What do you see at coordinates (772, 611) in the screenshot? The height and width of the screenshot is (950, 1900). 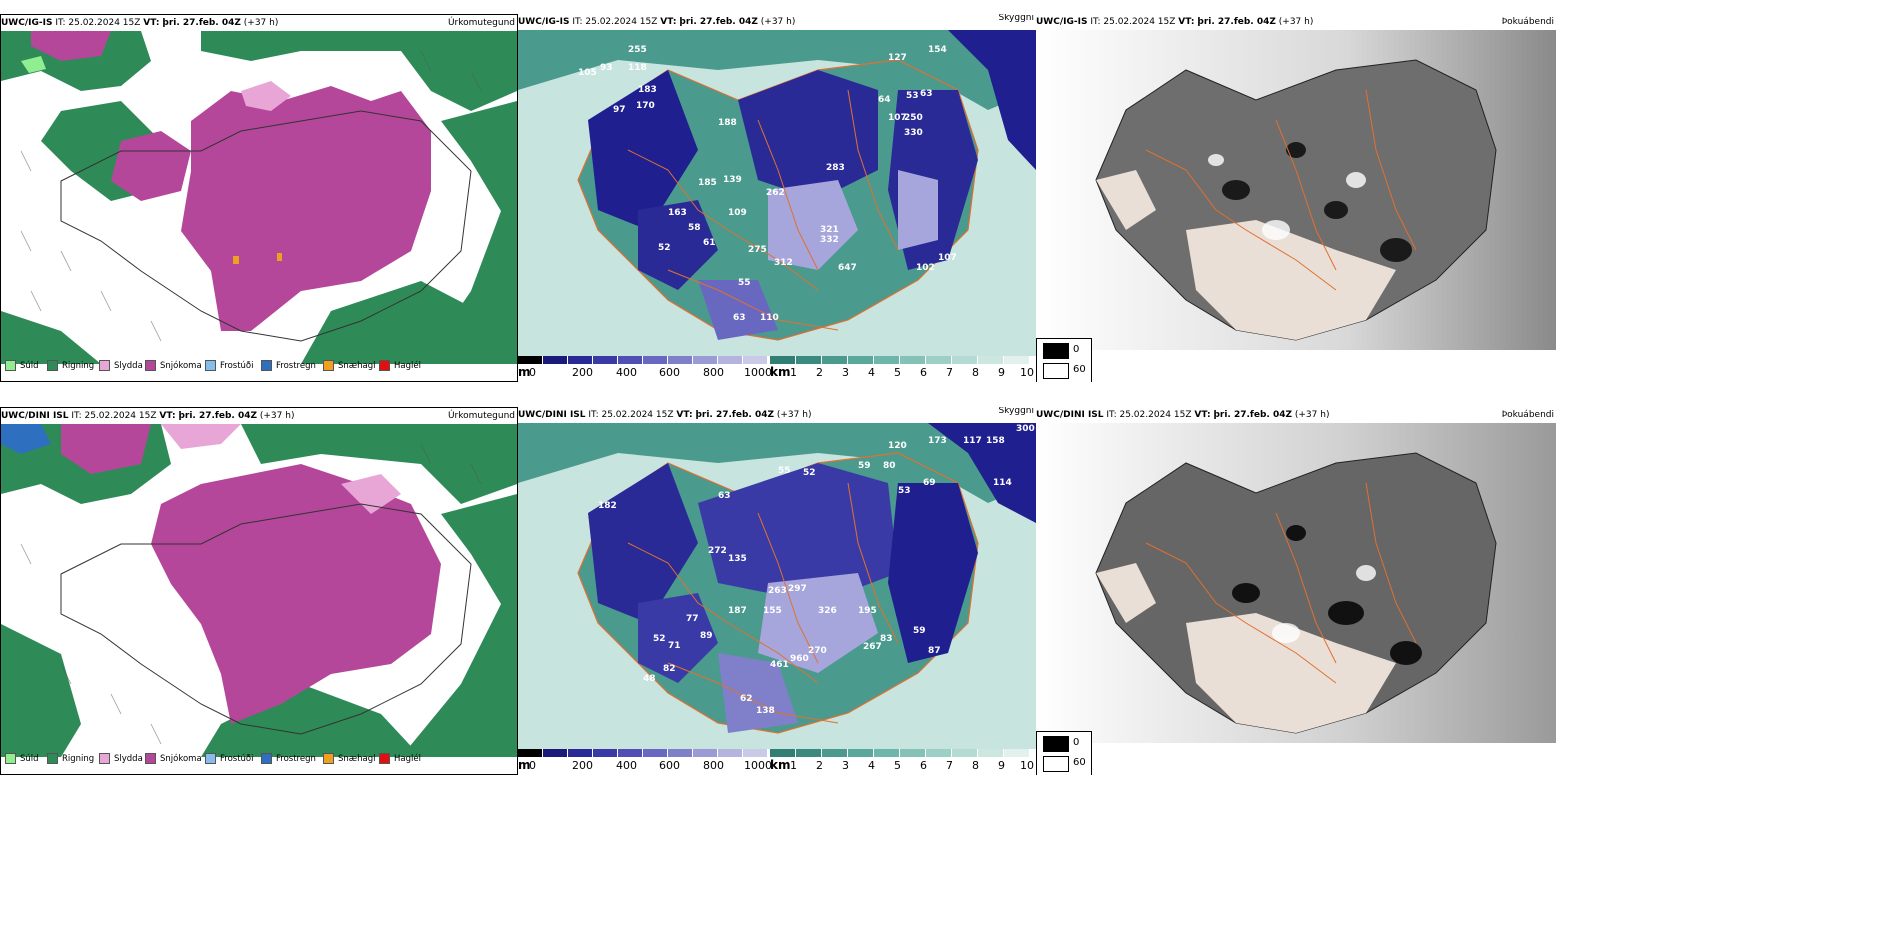 I see `station-value-label: 155` at bounding box center [772, 611].